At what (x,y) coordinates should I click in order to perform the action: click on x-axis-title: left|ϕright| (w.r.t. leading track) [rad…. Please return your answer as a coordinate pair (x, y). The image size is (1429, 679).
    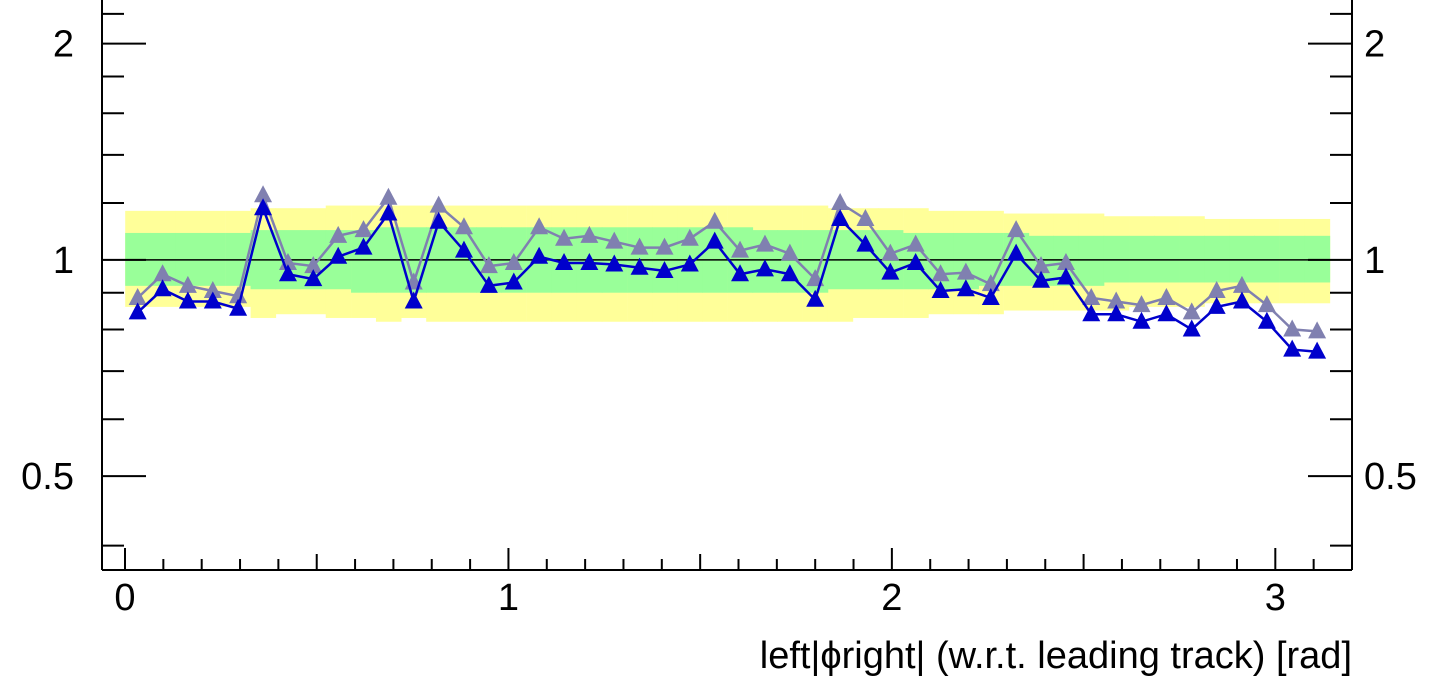
    Looking at the image, I should click on (1056, 656).